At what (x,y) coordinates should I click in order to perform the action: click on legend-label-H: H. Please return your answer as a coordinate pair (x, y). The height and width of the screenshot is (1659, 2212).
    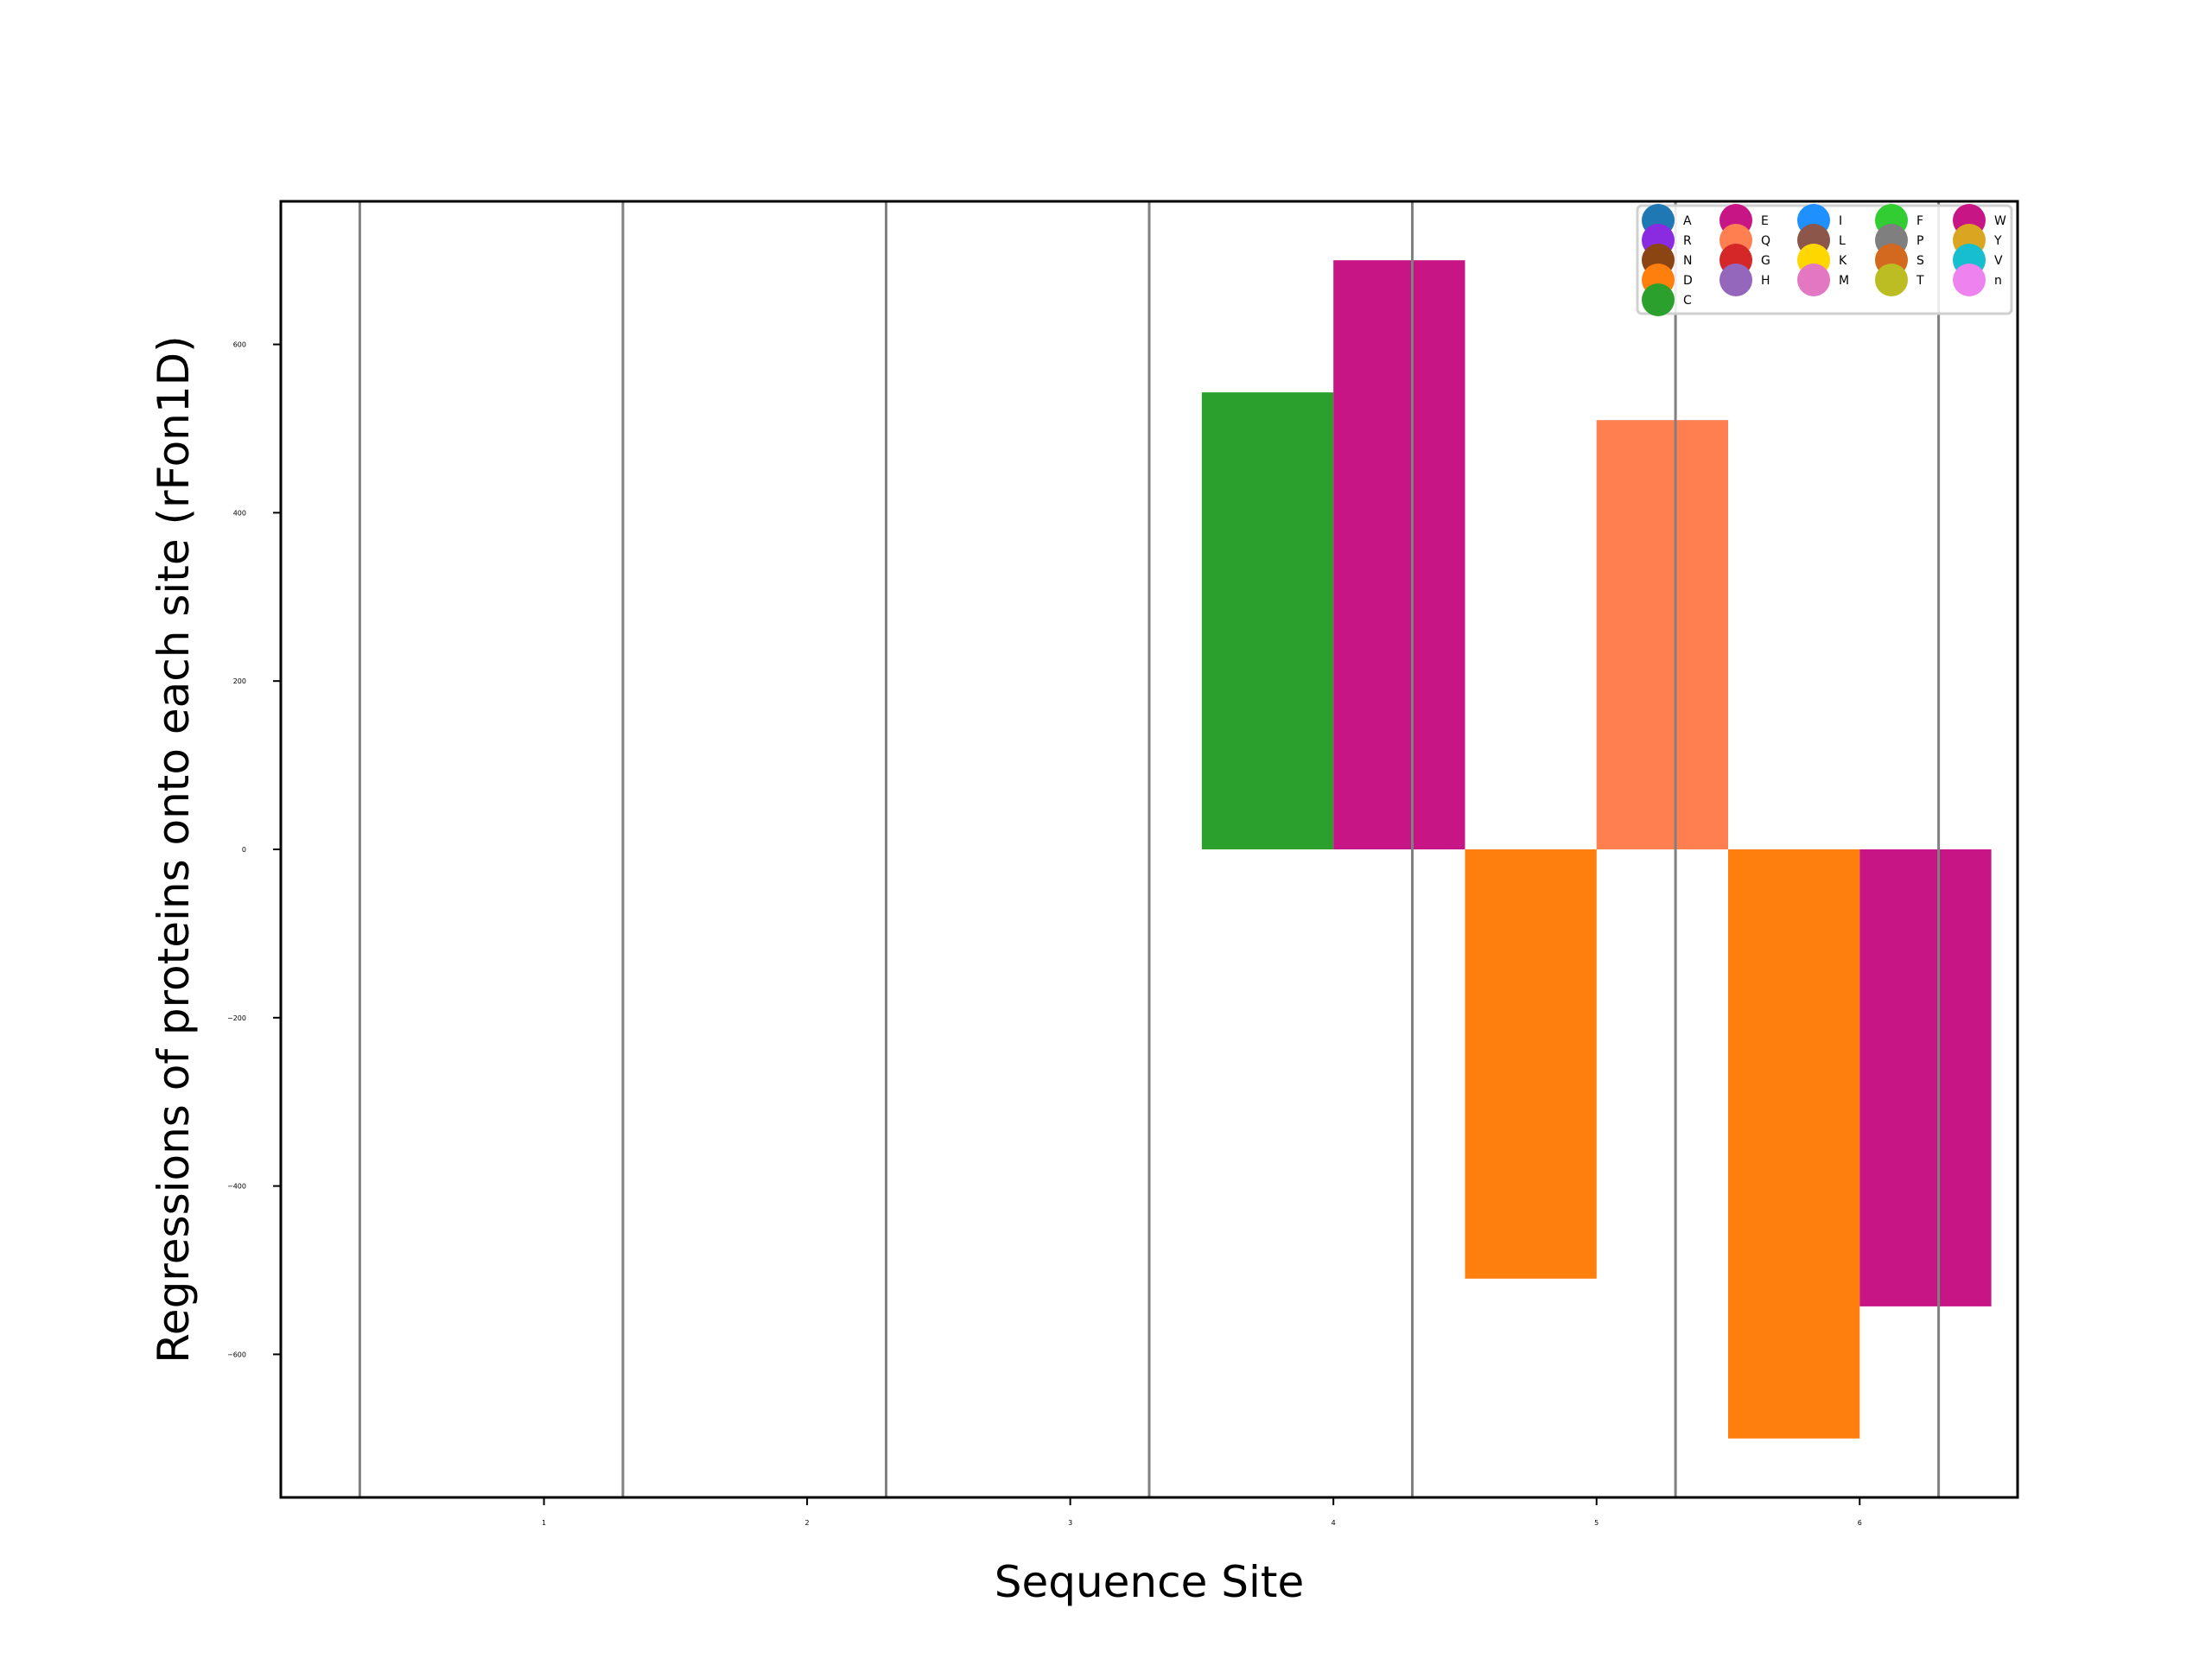
    Looking at the image, I should click on (1765, 281).